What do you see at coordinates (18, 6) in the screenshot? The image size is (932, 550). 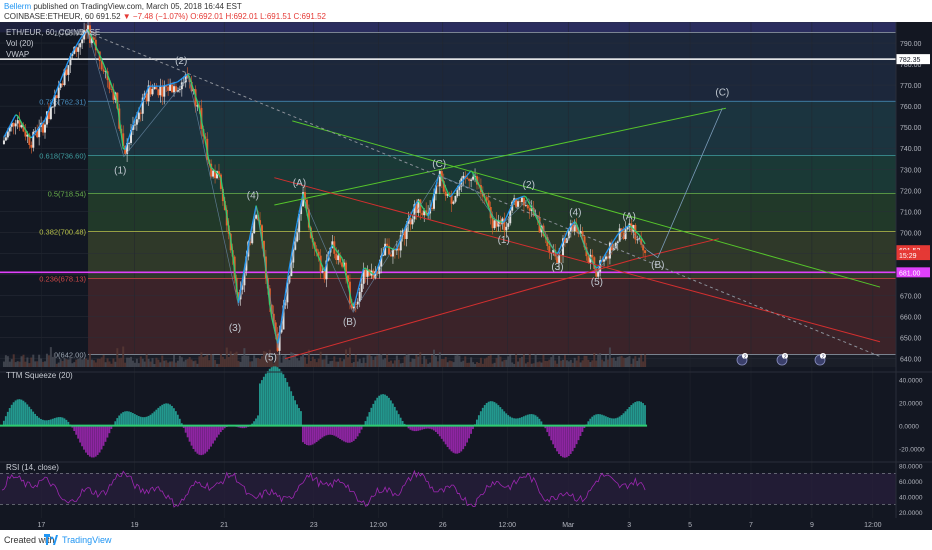 I see `author-link: Bellerm` at bounding box center [18, 6].